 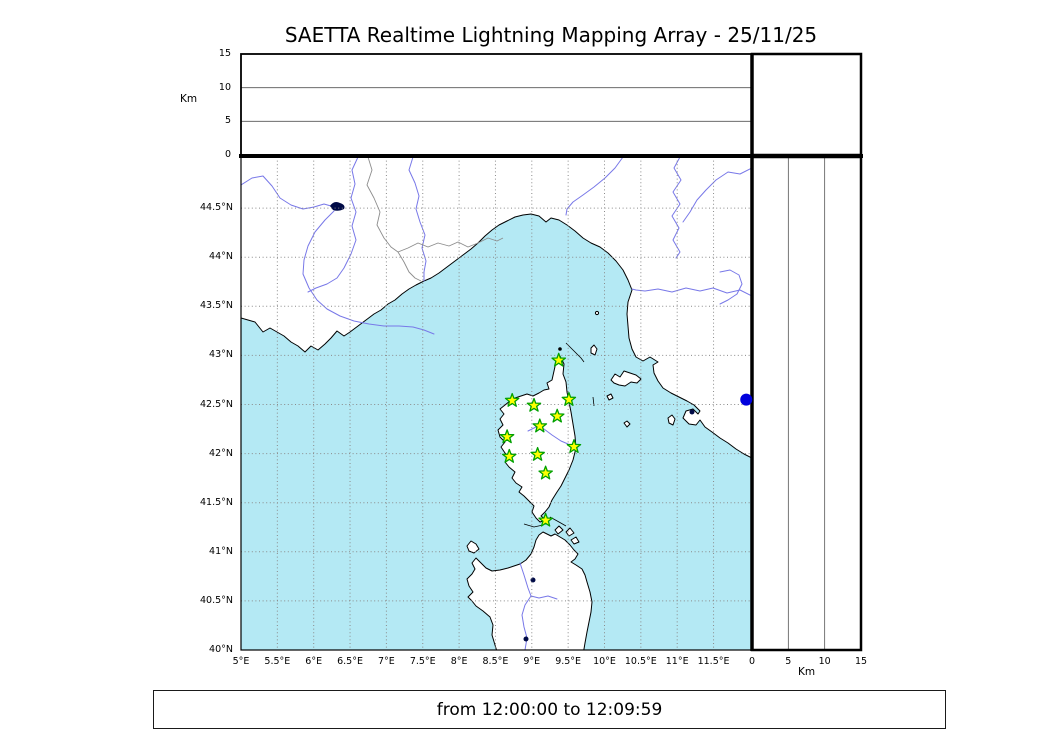 I want to click on detection-markers, so click(x=746, y=399).